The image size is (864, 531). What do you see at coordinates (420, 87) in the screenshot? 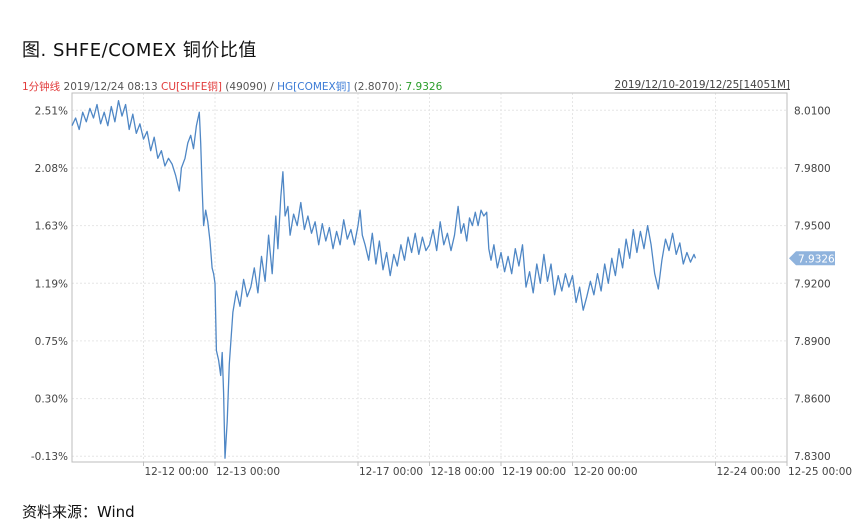
I see `ratio-value: : 7.9326` at bounding box center [420, 87].